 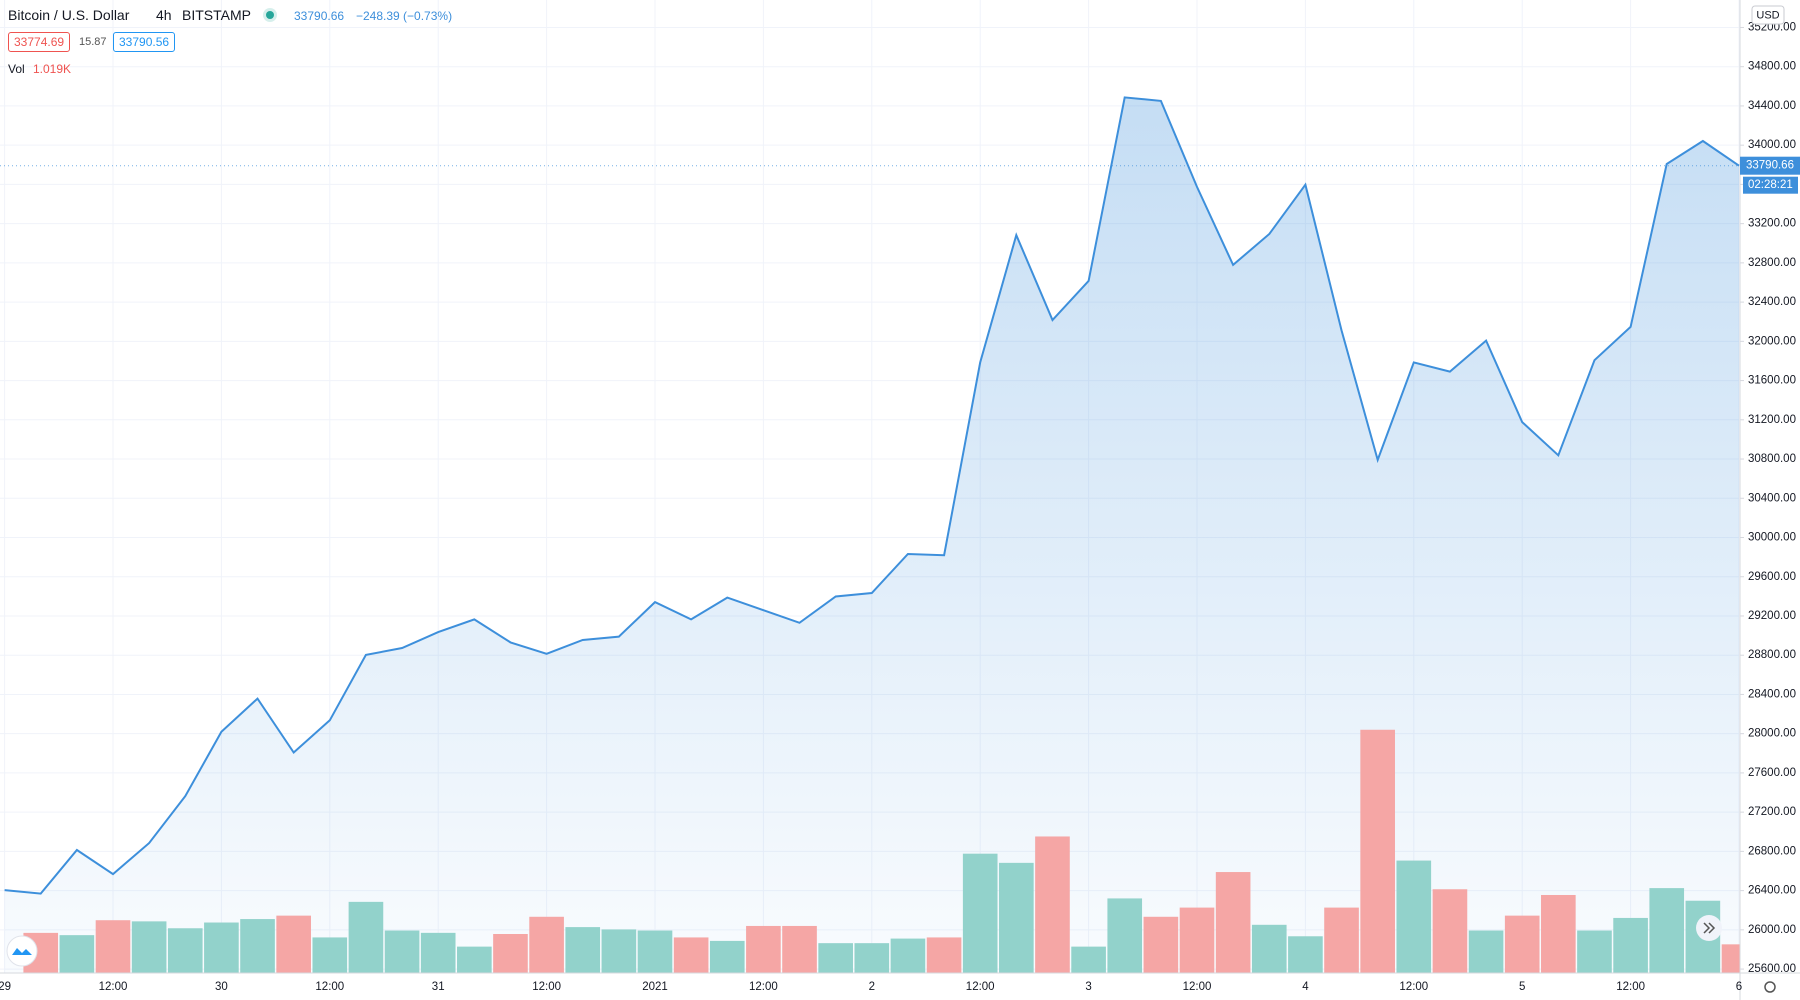 What do you see at coordinates (1772, 145) in the screenshot?
I see `y-tick-label: 34000.00` at bounding box center [1772, 145].